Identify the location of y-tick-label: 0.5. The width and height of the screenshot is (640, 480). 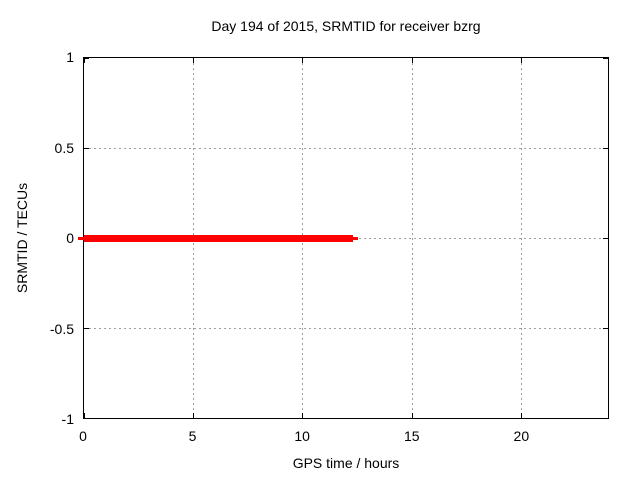
(64, 147).